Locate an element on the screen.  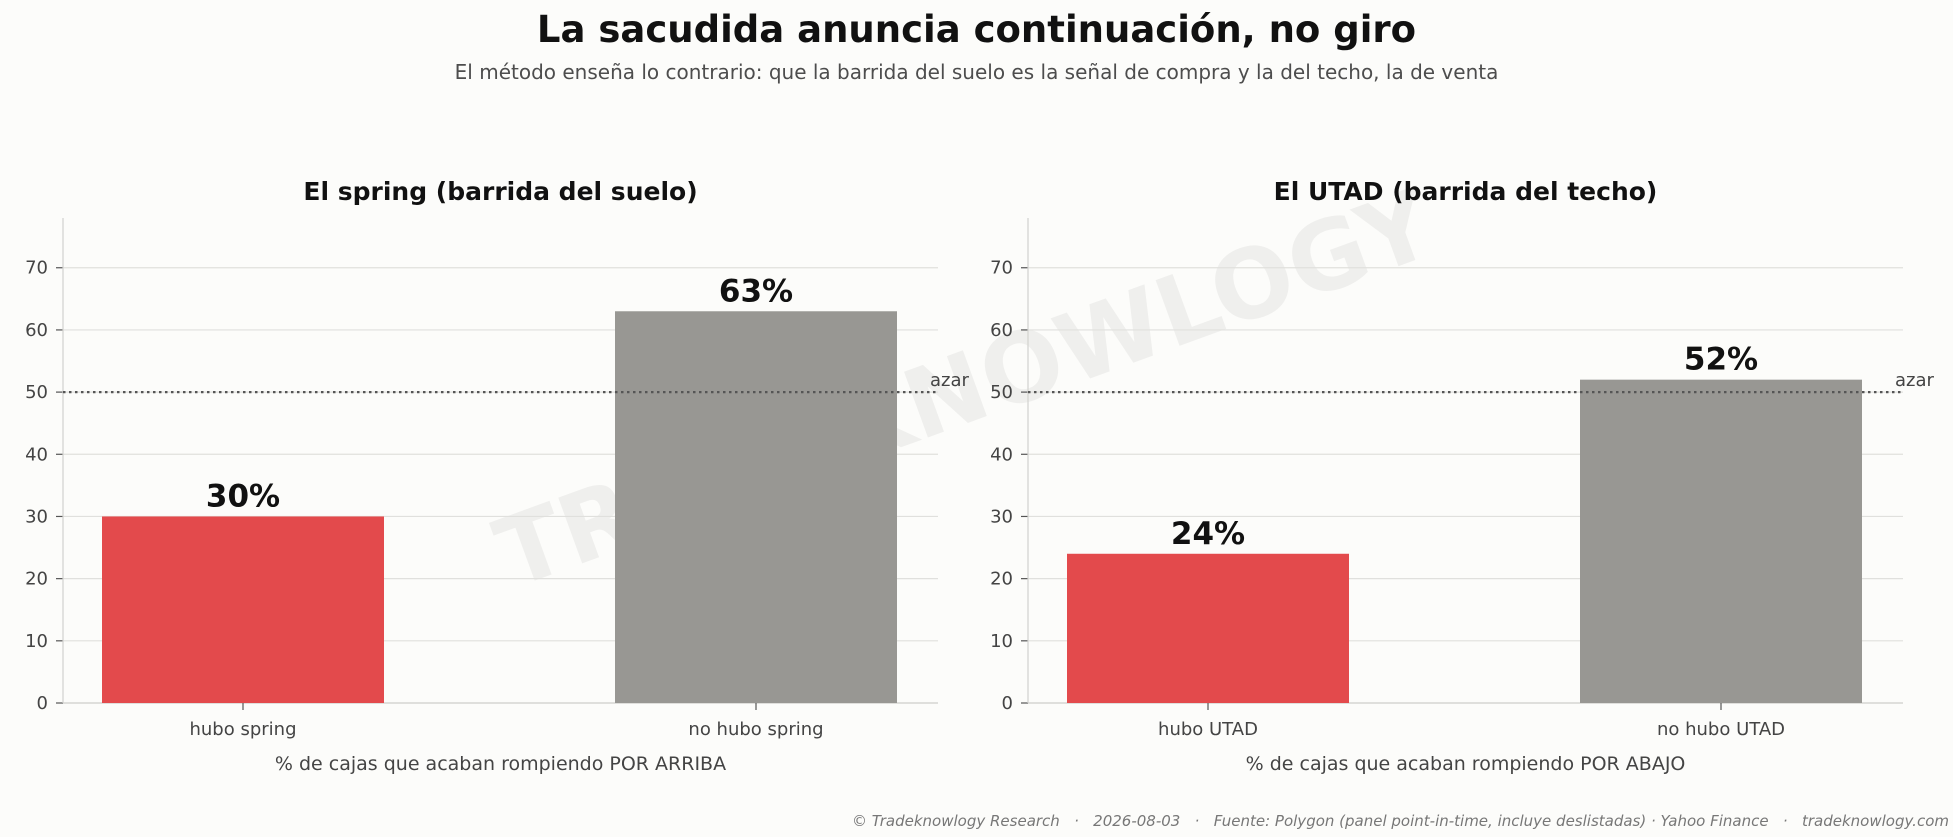
panel-title: El spring (barrida del suelo) is located at coordinates (500, 191).